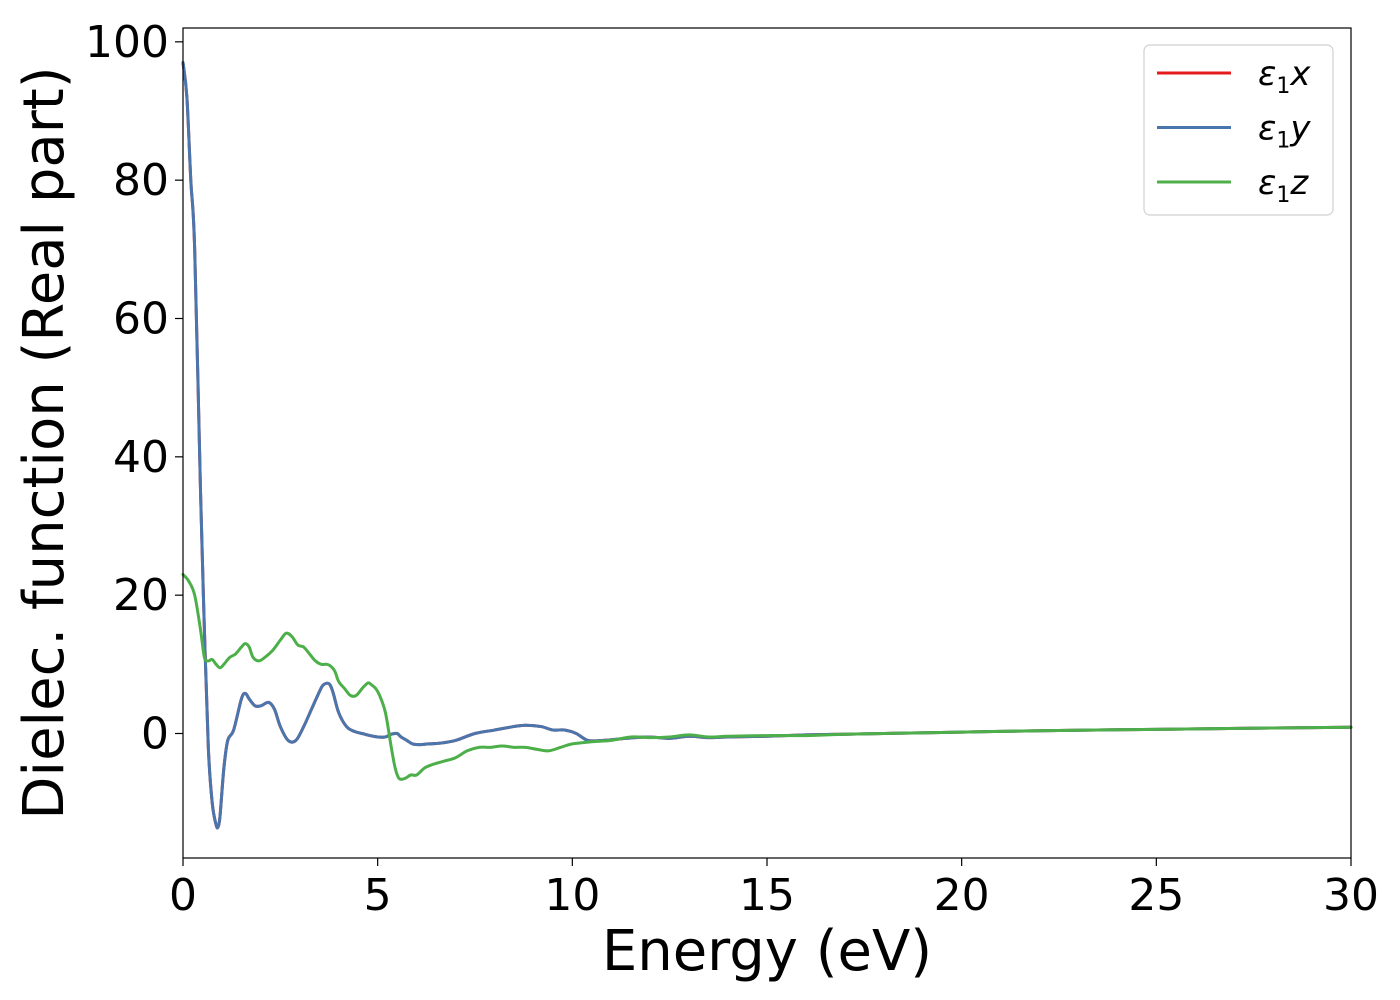 The width and height of the screenshot is (1400, 1000). Describe the element at coordinates (44, 442) in the screenshot. I see `y-axis-title: Dielec. function (Real part)` at that location.